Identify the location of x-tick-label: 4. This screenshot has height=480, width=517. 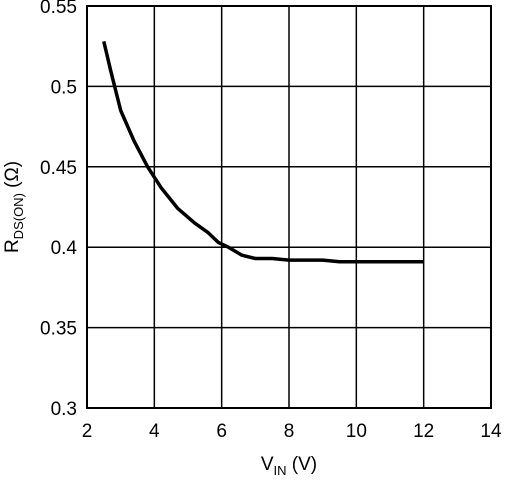
(154, 431).